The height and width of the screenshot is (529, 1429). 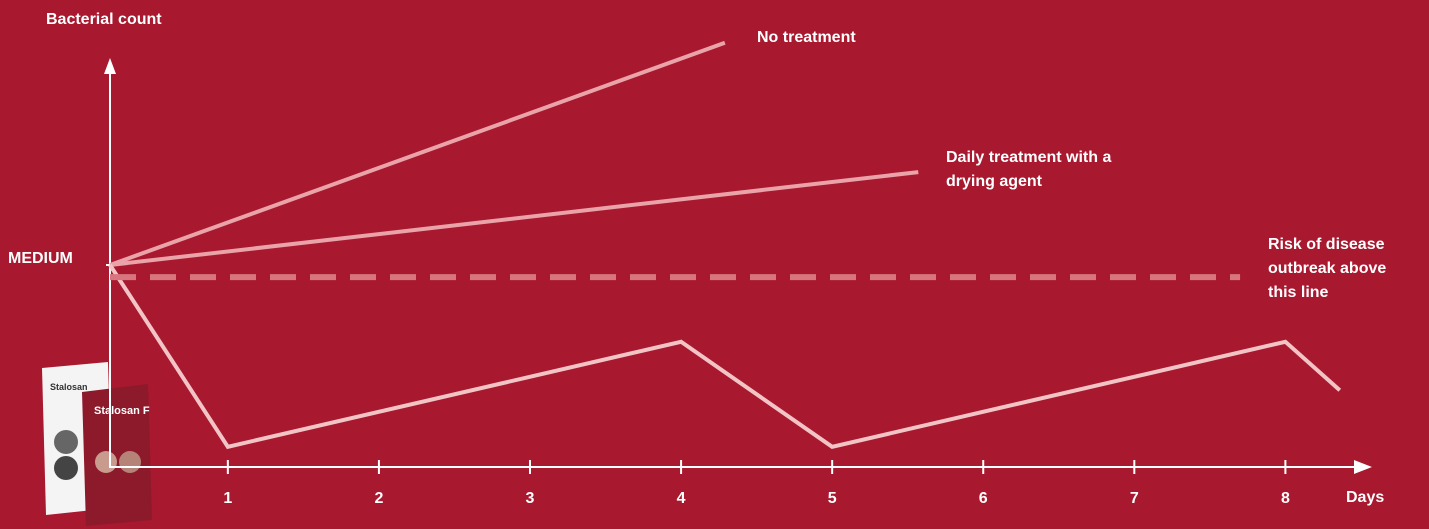 I want to click on bag-text: Stalosan F, so click(x=122, y=411).